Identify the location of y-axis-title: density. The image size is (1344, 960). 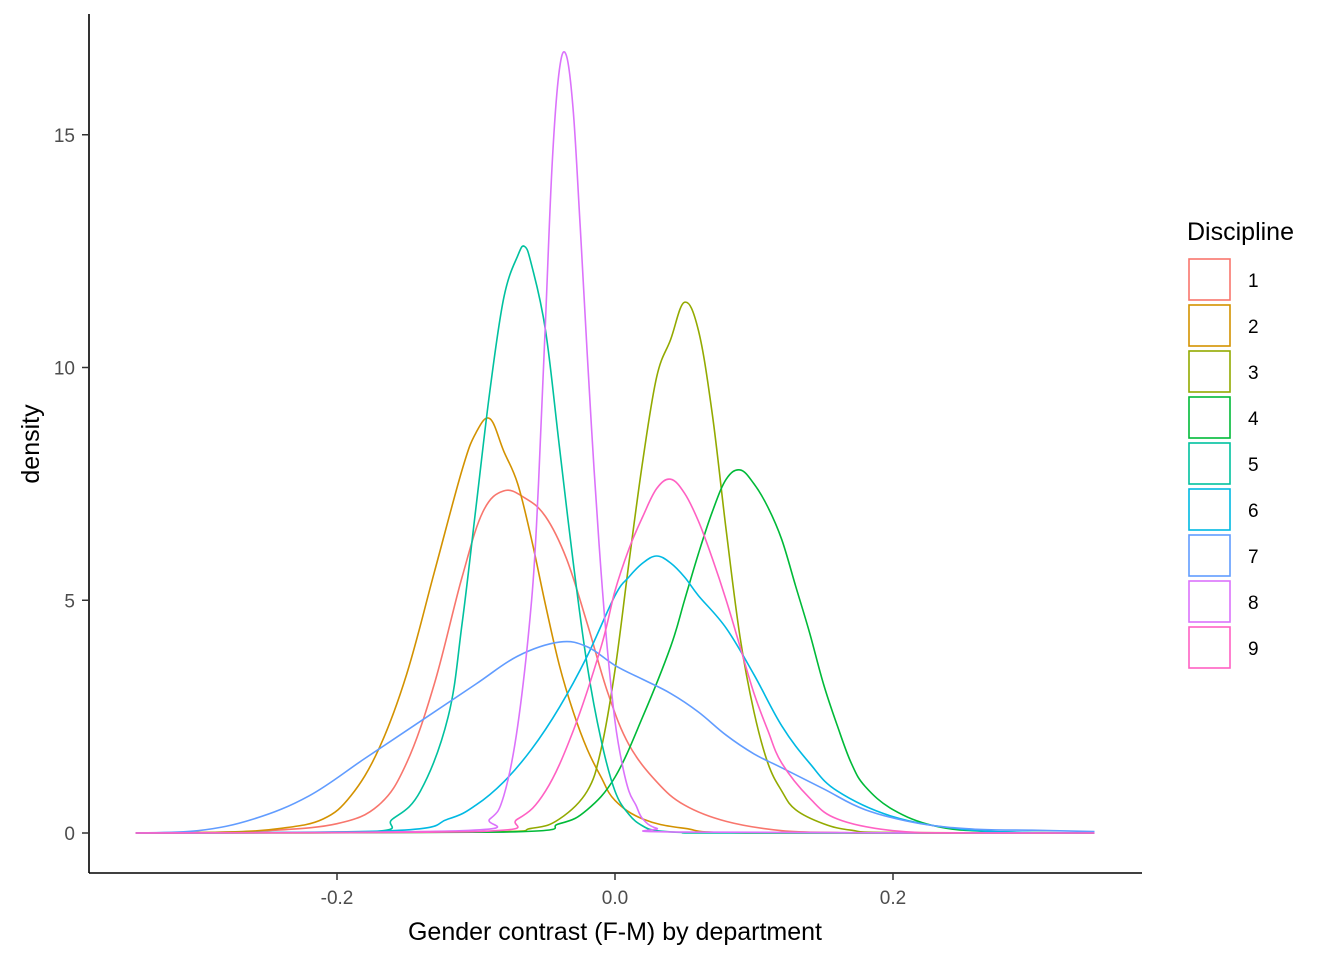
(31, 444).